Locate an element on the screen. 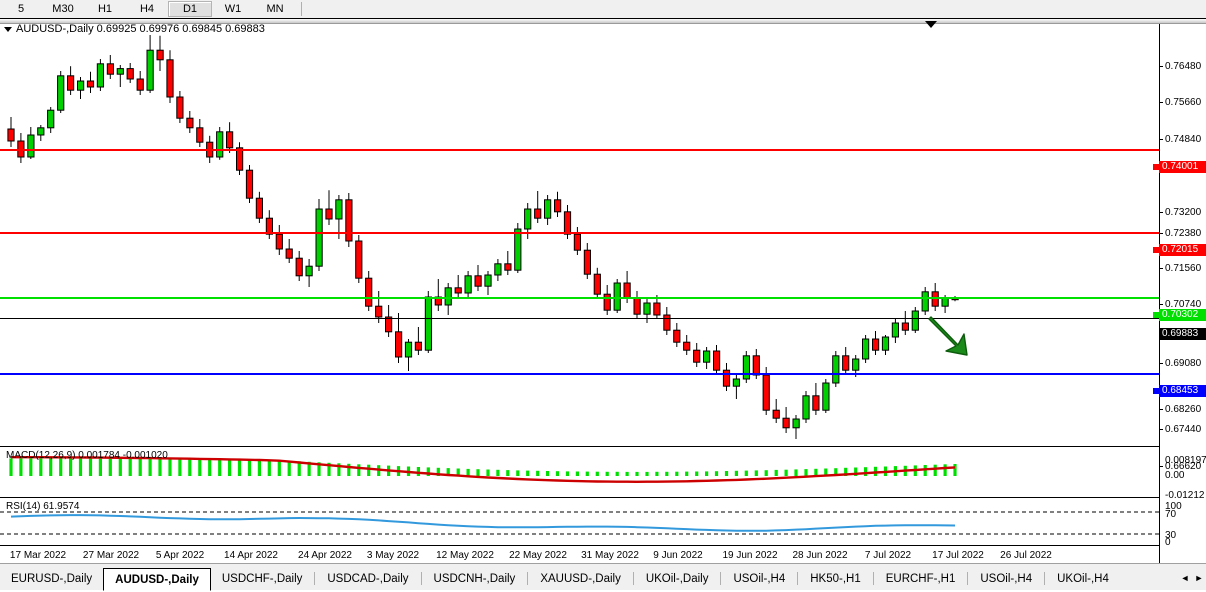  macd-pane: MACD(12,26,9) 0.001784 -0.001020 is located at coordinates (579, 473).